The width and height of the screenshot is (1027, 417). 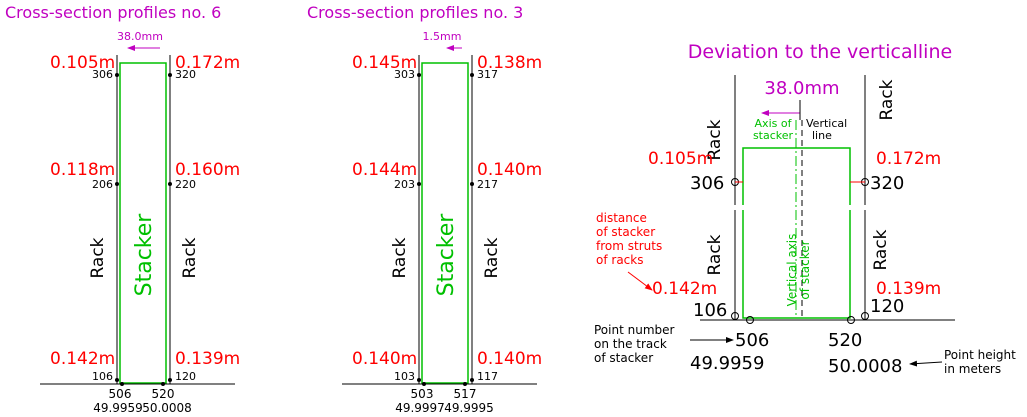 I want to click on point: 206, so click(x=102, y=184).